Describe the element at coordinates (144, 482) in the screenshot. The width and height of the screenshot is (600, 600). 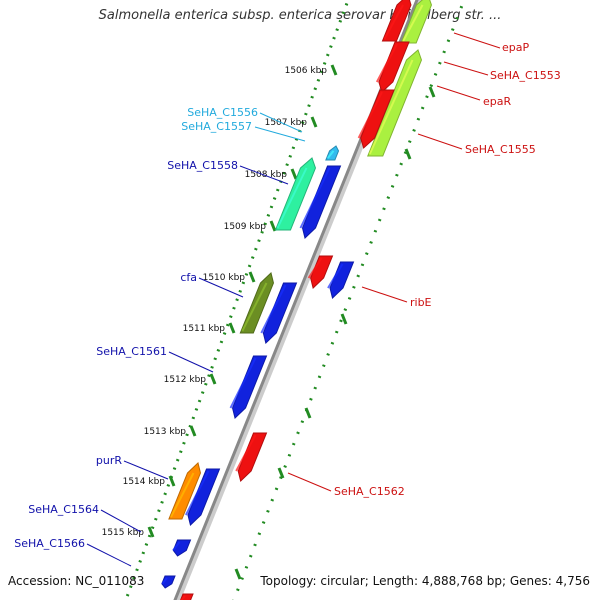
I see `ruler-tick-label: 1514 kbp` at that location.